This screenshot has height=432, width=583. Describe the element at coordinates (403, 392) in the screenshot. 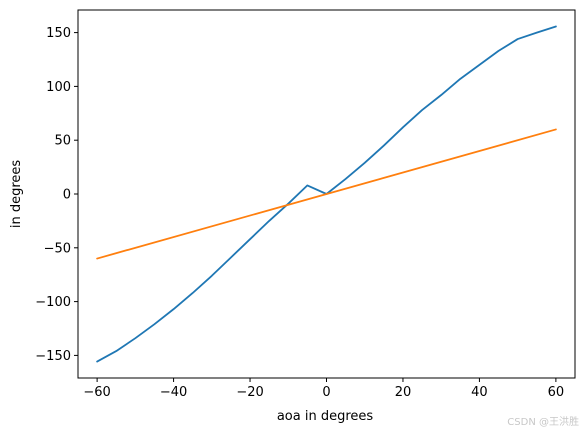

I see `x-tick-label: 20` at that location.